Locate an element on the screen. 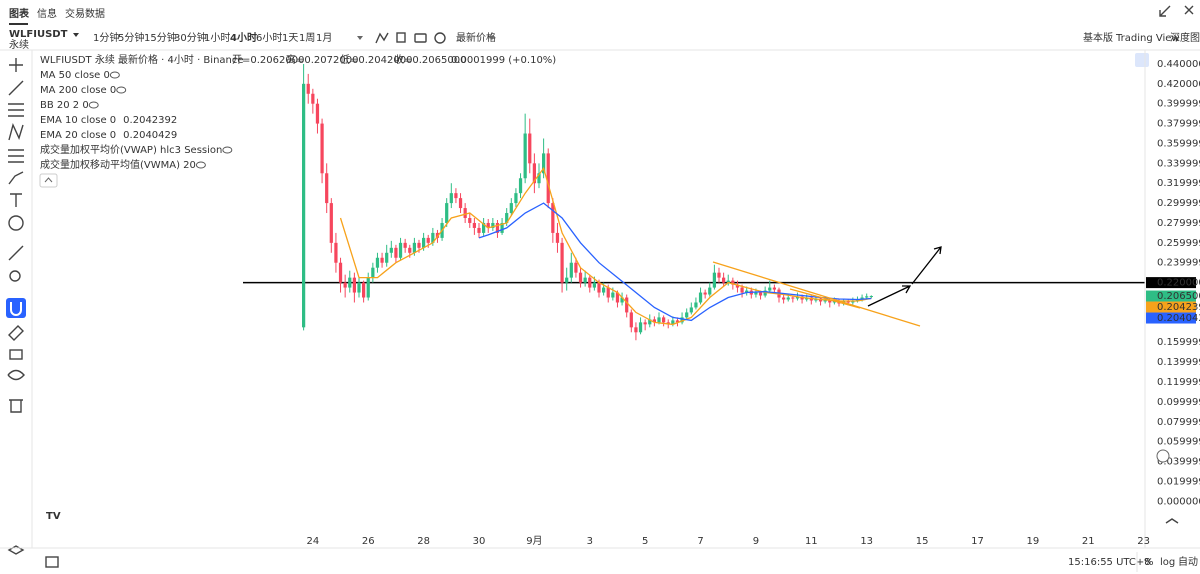 The width and height of the screenshot is (1200, 574). visibility-tool is located at coordinates (16, 375).